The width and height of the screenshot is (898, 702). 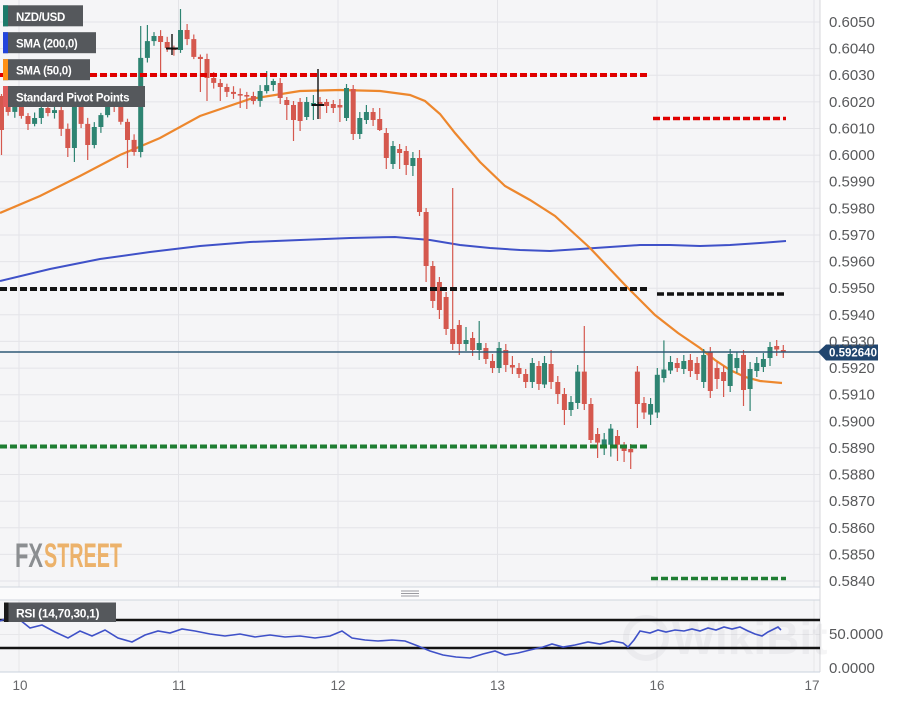 I want to click on svg-text: 0.5960, so click(x=852, y=262).